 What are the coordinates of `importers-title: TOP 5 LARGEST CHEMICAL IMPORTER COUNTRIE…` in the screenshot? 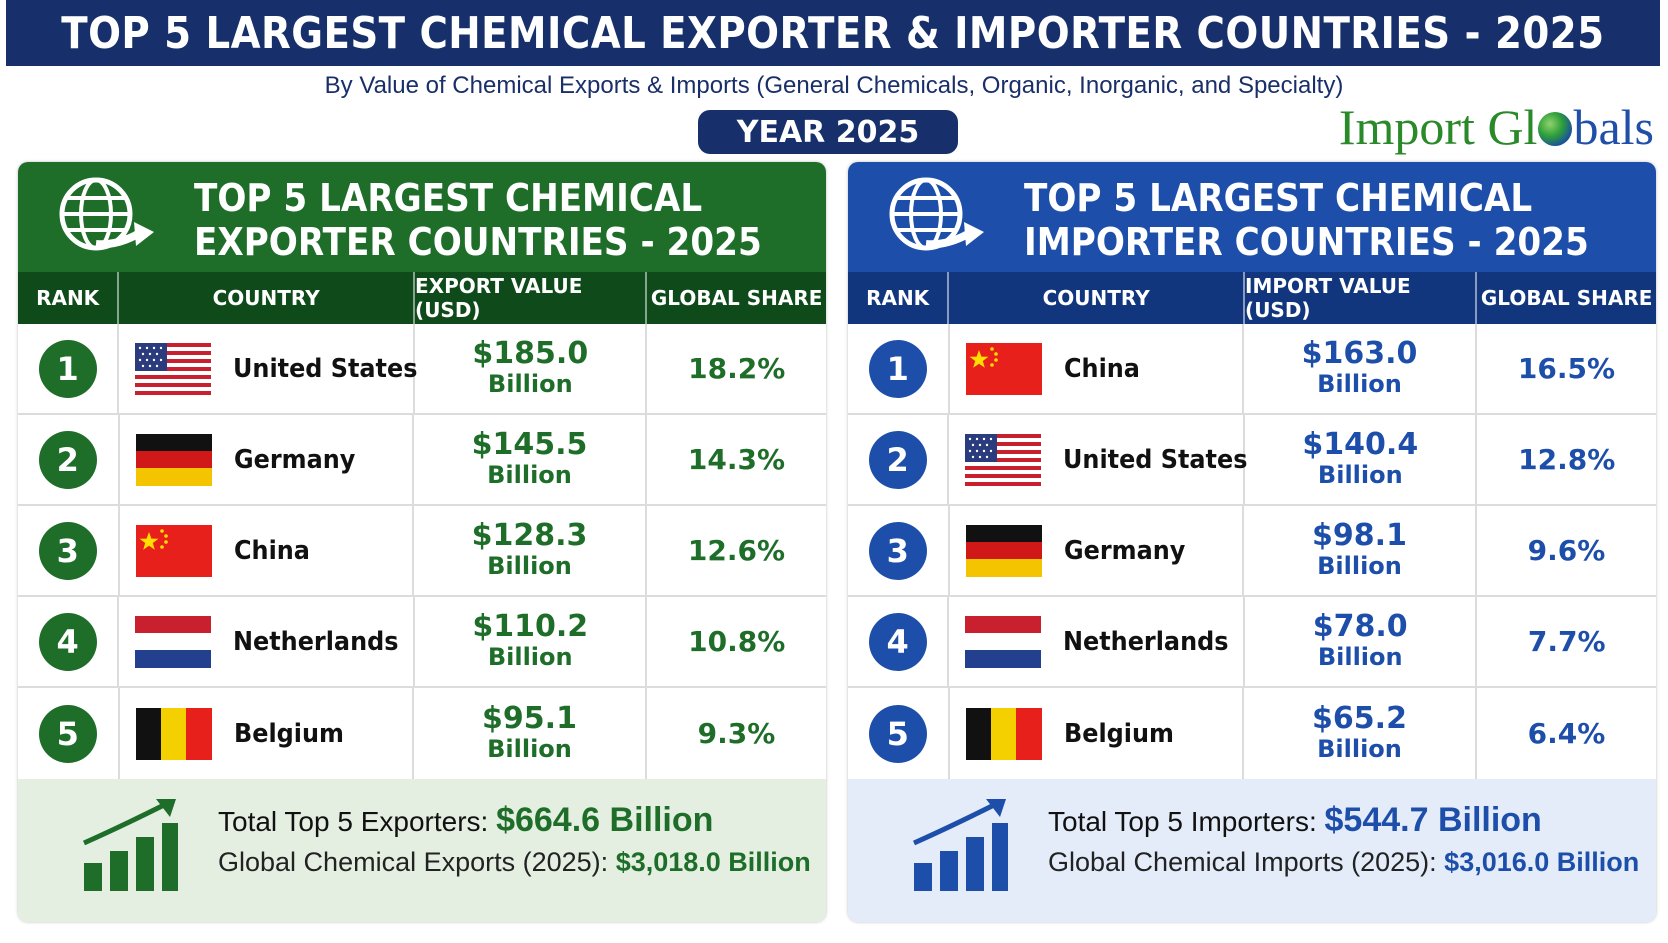 It's located at (1306, 220).